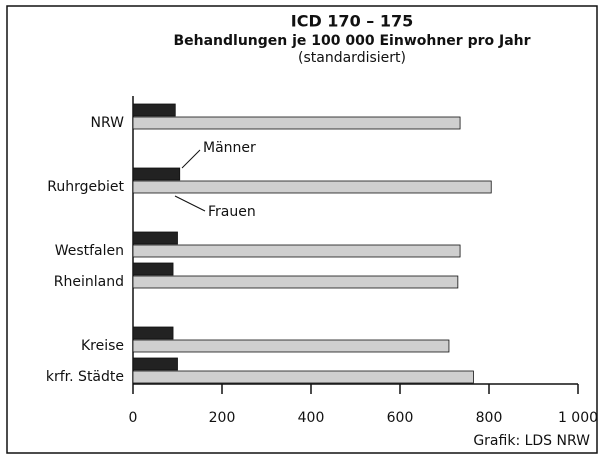  I want to click on x-tick-label: 0, so click(133, 418).